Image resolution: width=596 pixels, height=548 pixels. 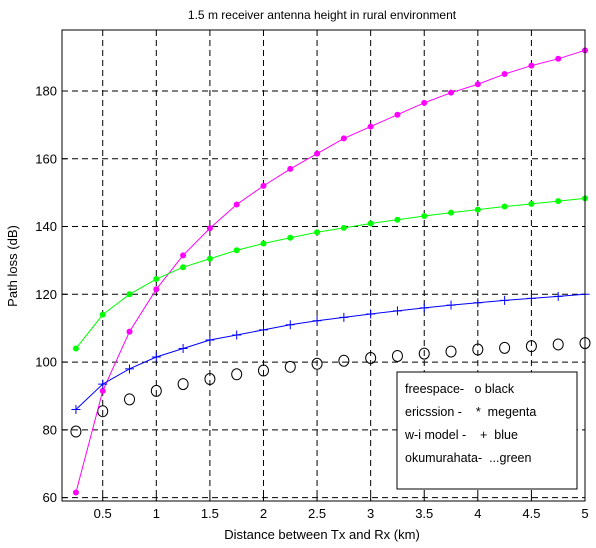 I want to click on x-tick-label: 0.5, so click(x=103, y=513).